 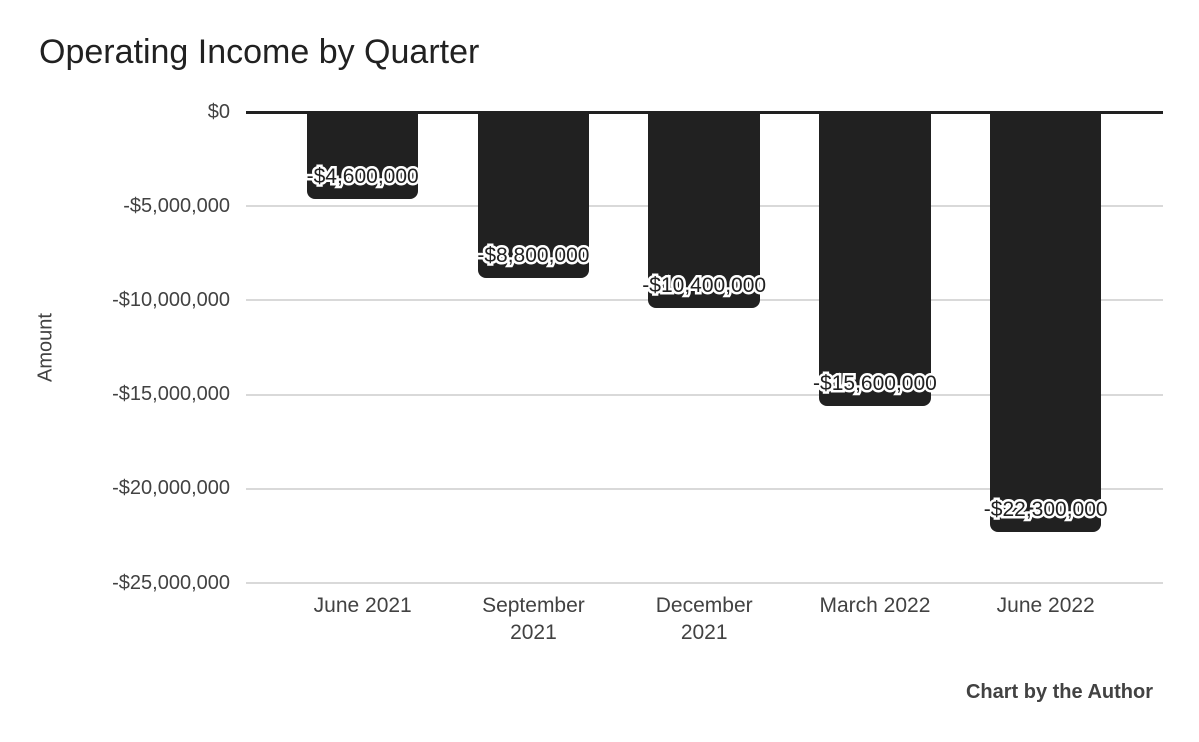 What do you see at coordinates (704, 619) in the screenshot?
I see `x-category-label: December 2021` at bounding box center [704, 619].